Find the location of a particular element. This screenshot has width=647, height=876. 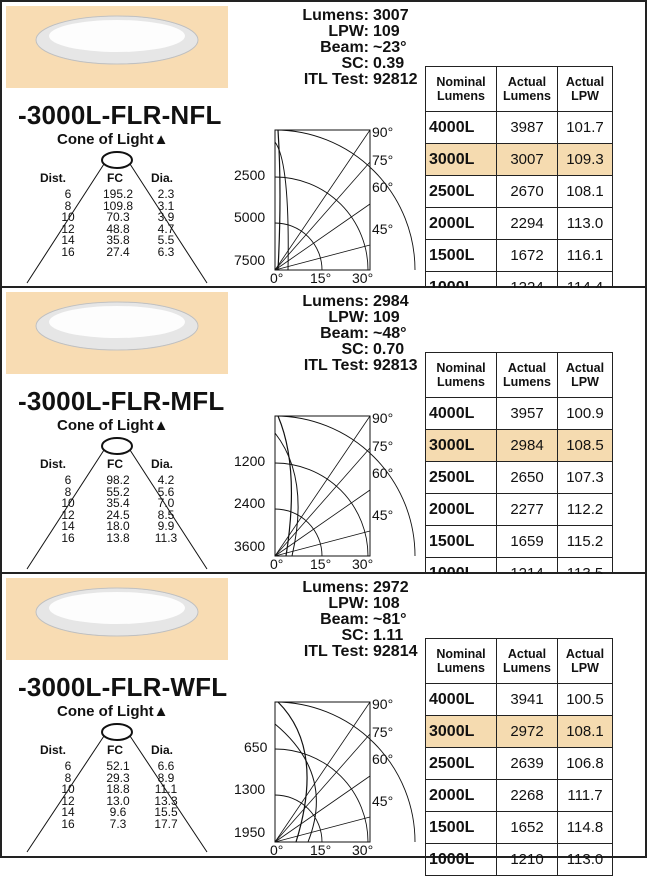

stat-lpw: LPW: 108 is located at coordinates (364, 603).